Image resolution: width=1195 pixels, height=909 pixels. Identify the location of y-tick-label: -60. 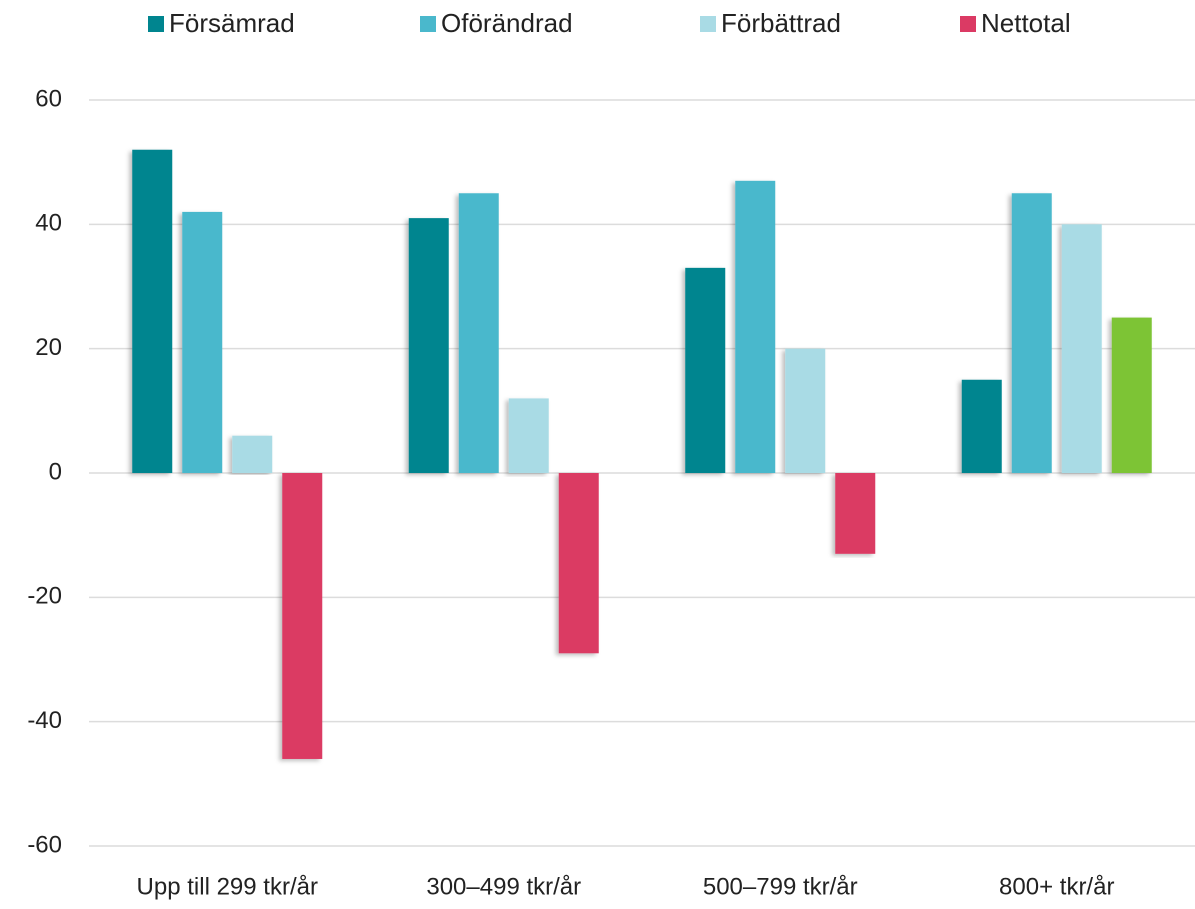
(44, 844).